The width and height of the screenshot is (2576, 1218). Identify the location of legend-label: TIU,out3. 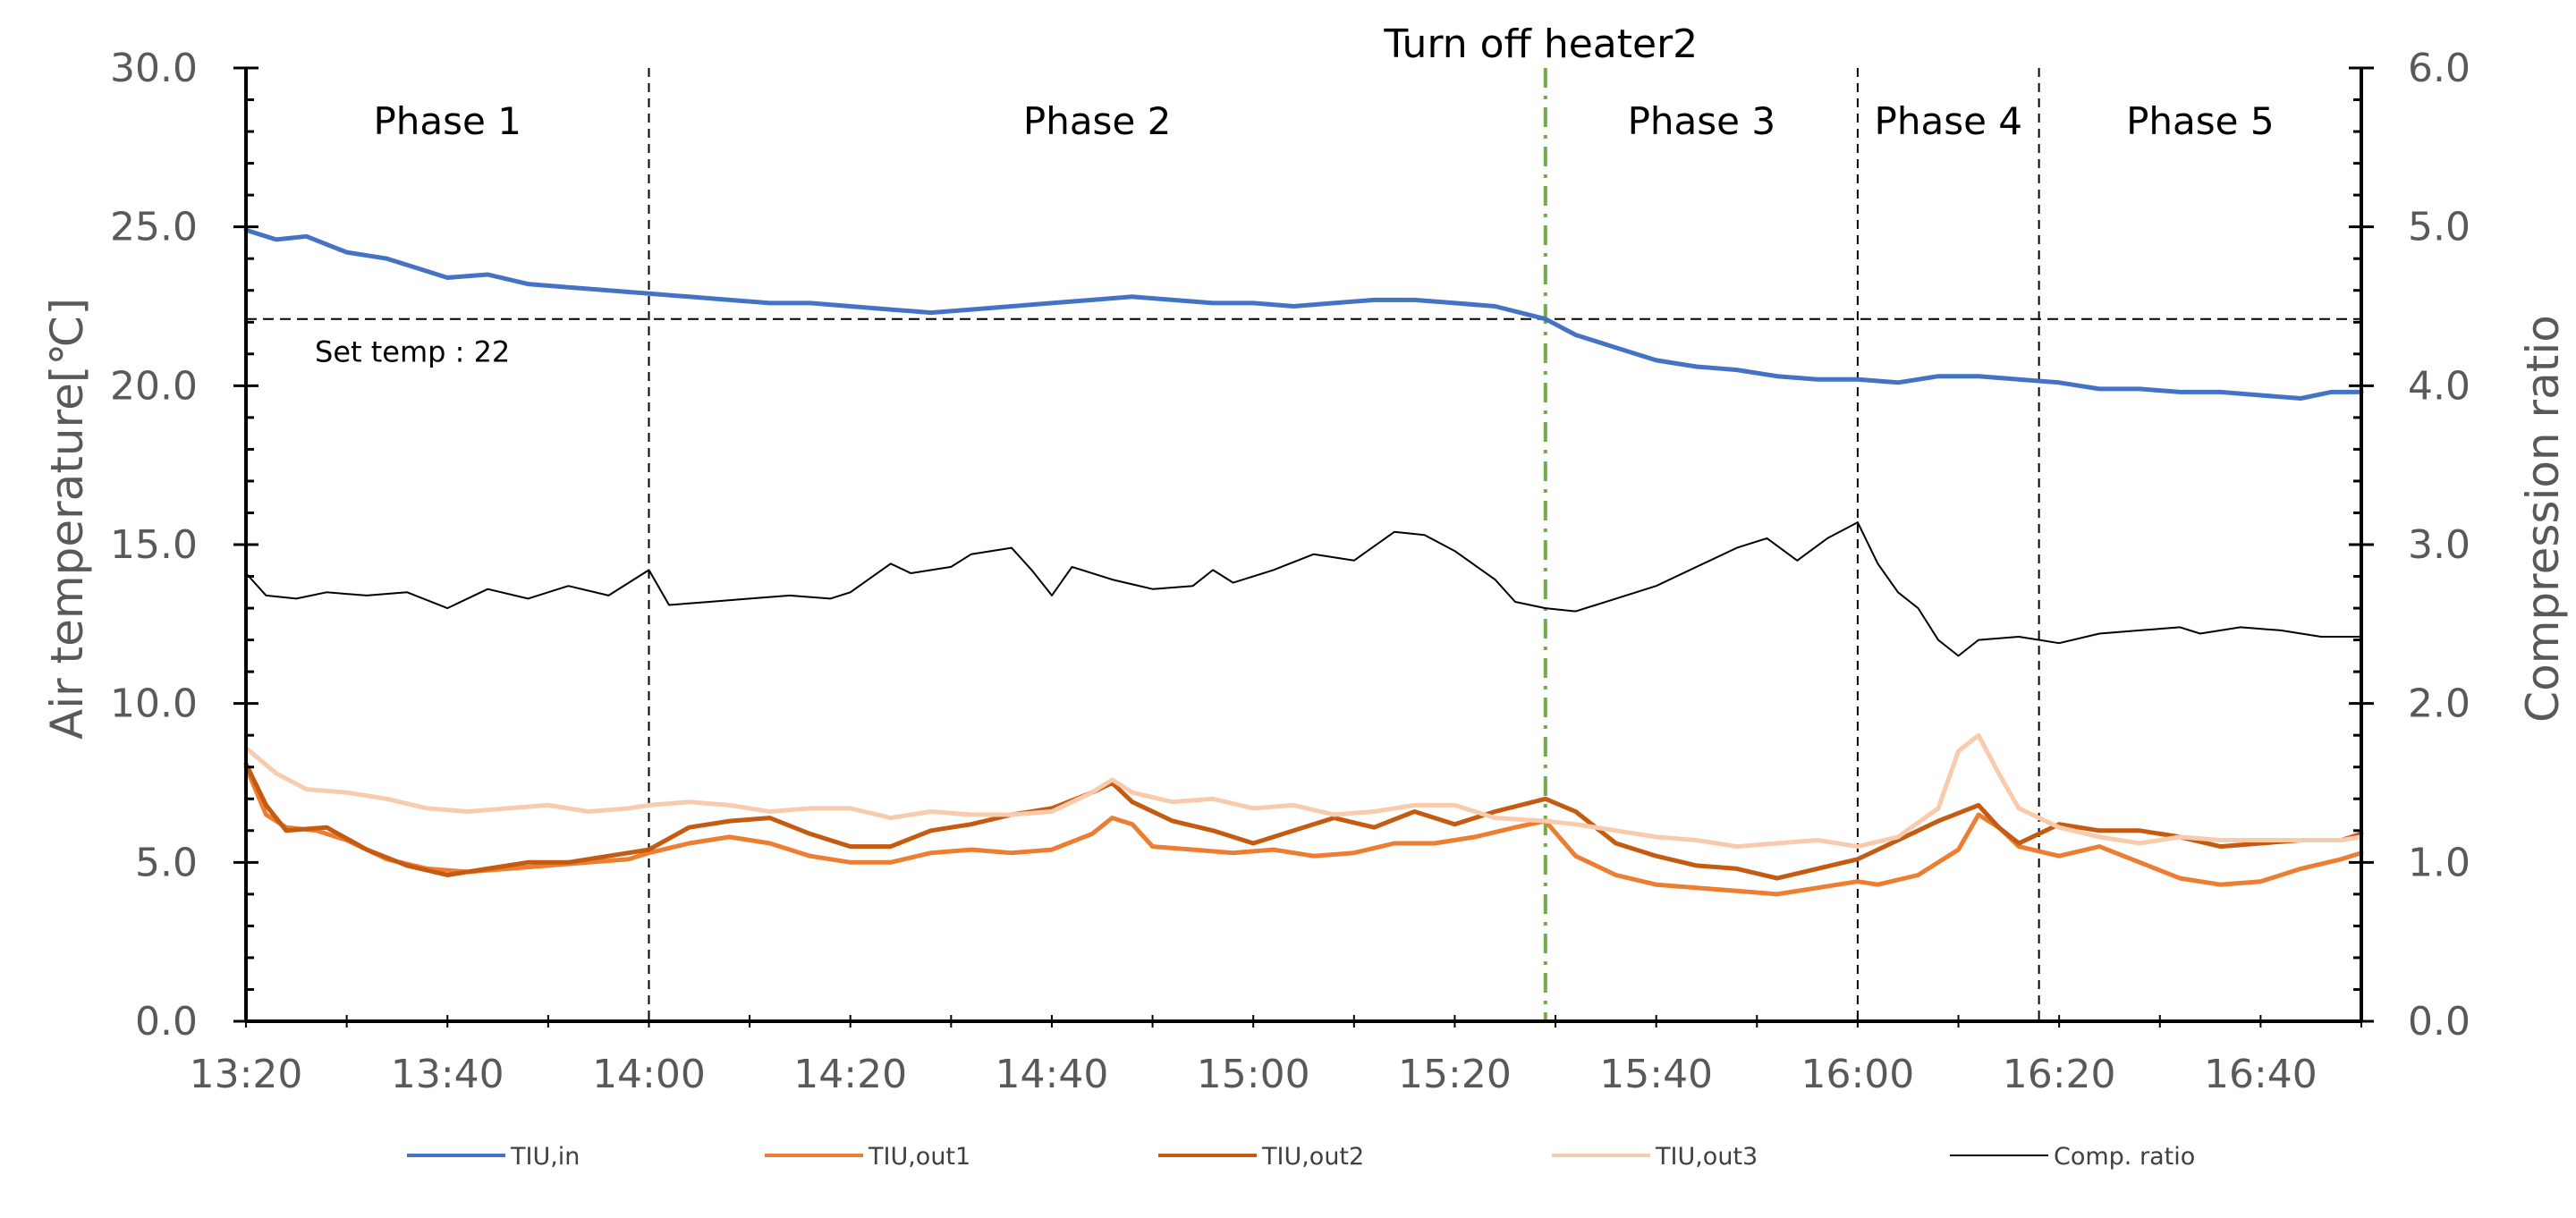
(1706, 1157).